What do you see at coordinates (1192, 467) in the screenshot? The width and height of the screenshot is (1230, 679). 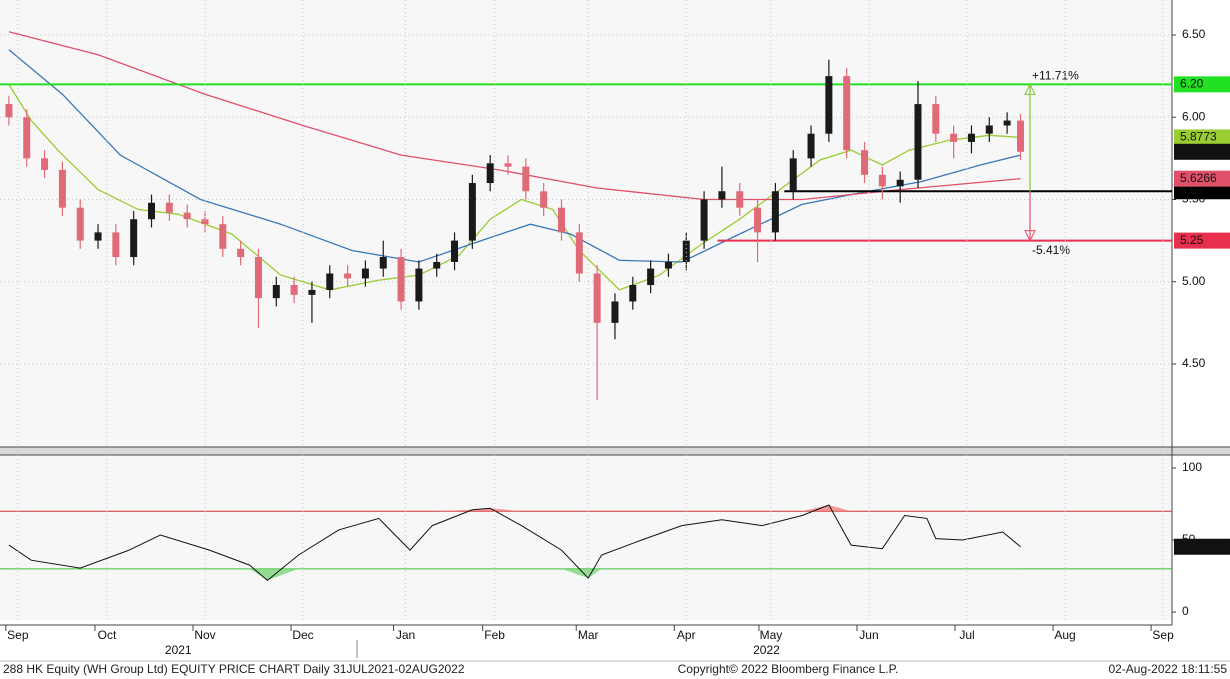 I see `y-tick-label: 100` at bounding box center [1192, 467].